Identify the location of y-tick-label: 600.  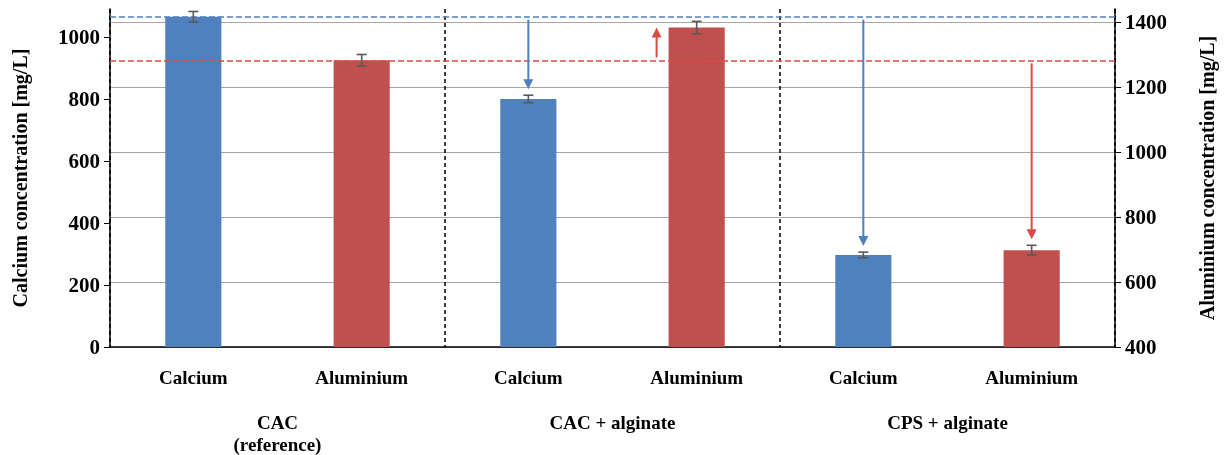
(84, 160).